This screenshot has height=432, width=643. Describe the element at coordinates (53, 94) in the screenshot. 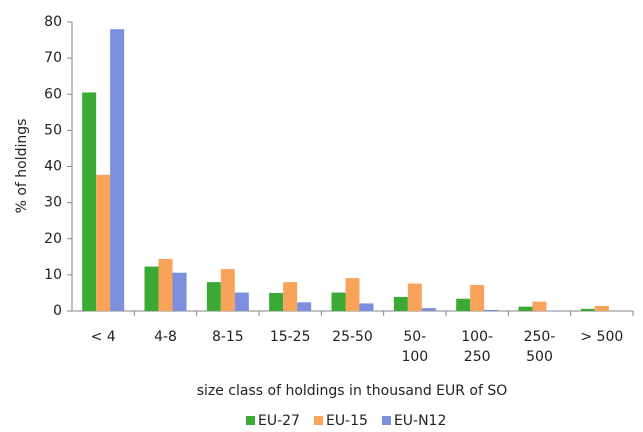

I see `y-tick-label: 60` at that location.